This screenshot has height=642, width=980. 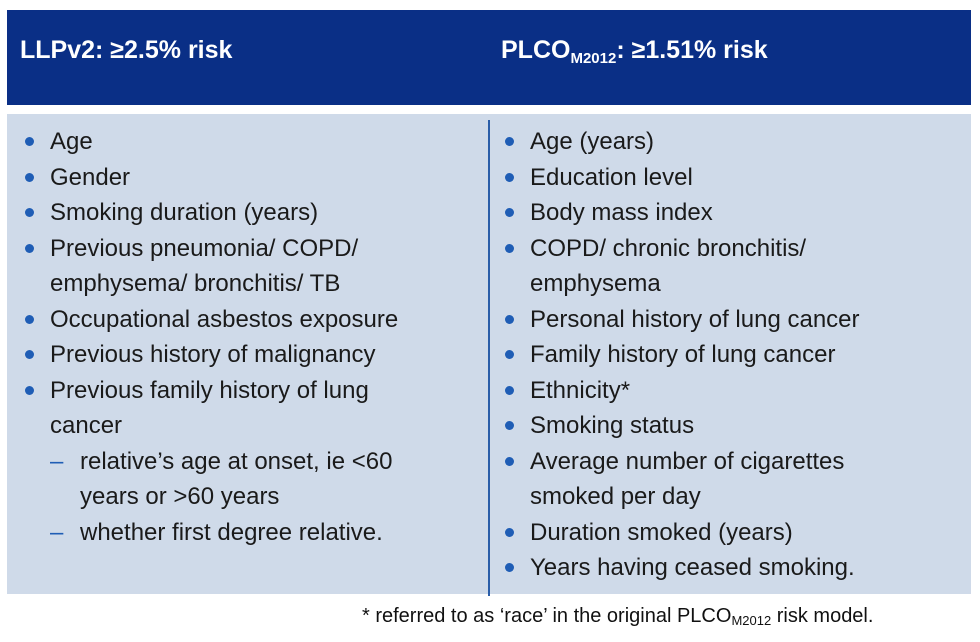 I want to click on header-plco-subscript: M2012, so click(x=593, y=58).